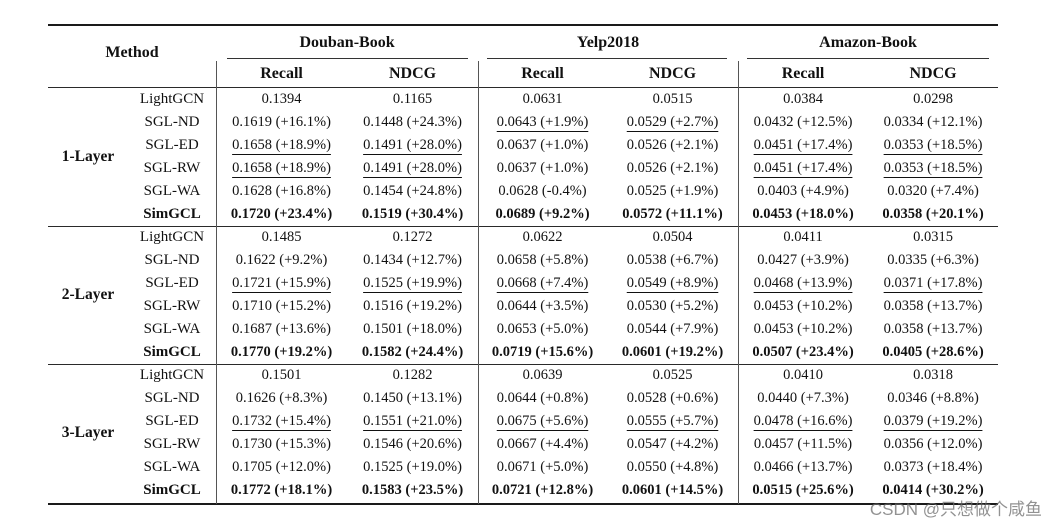 This screenshot has width=1056, height=526. I want to click on cell-value: 0.0721 (+12.8%), so click(542, 490).